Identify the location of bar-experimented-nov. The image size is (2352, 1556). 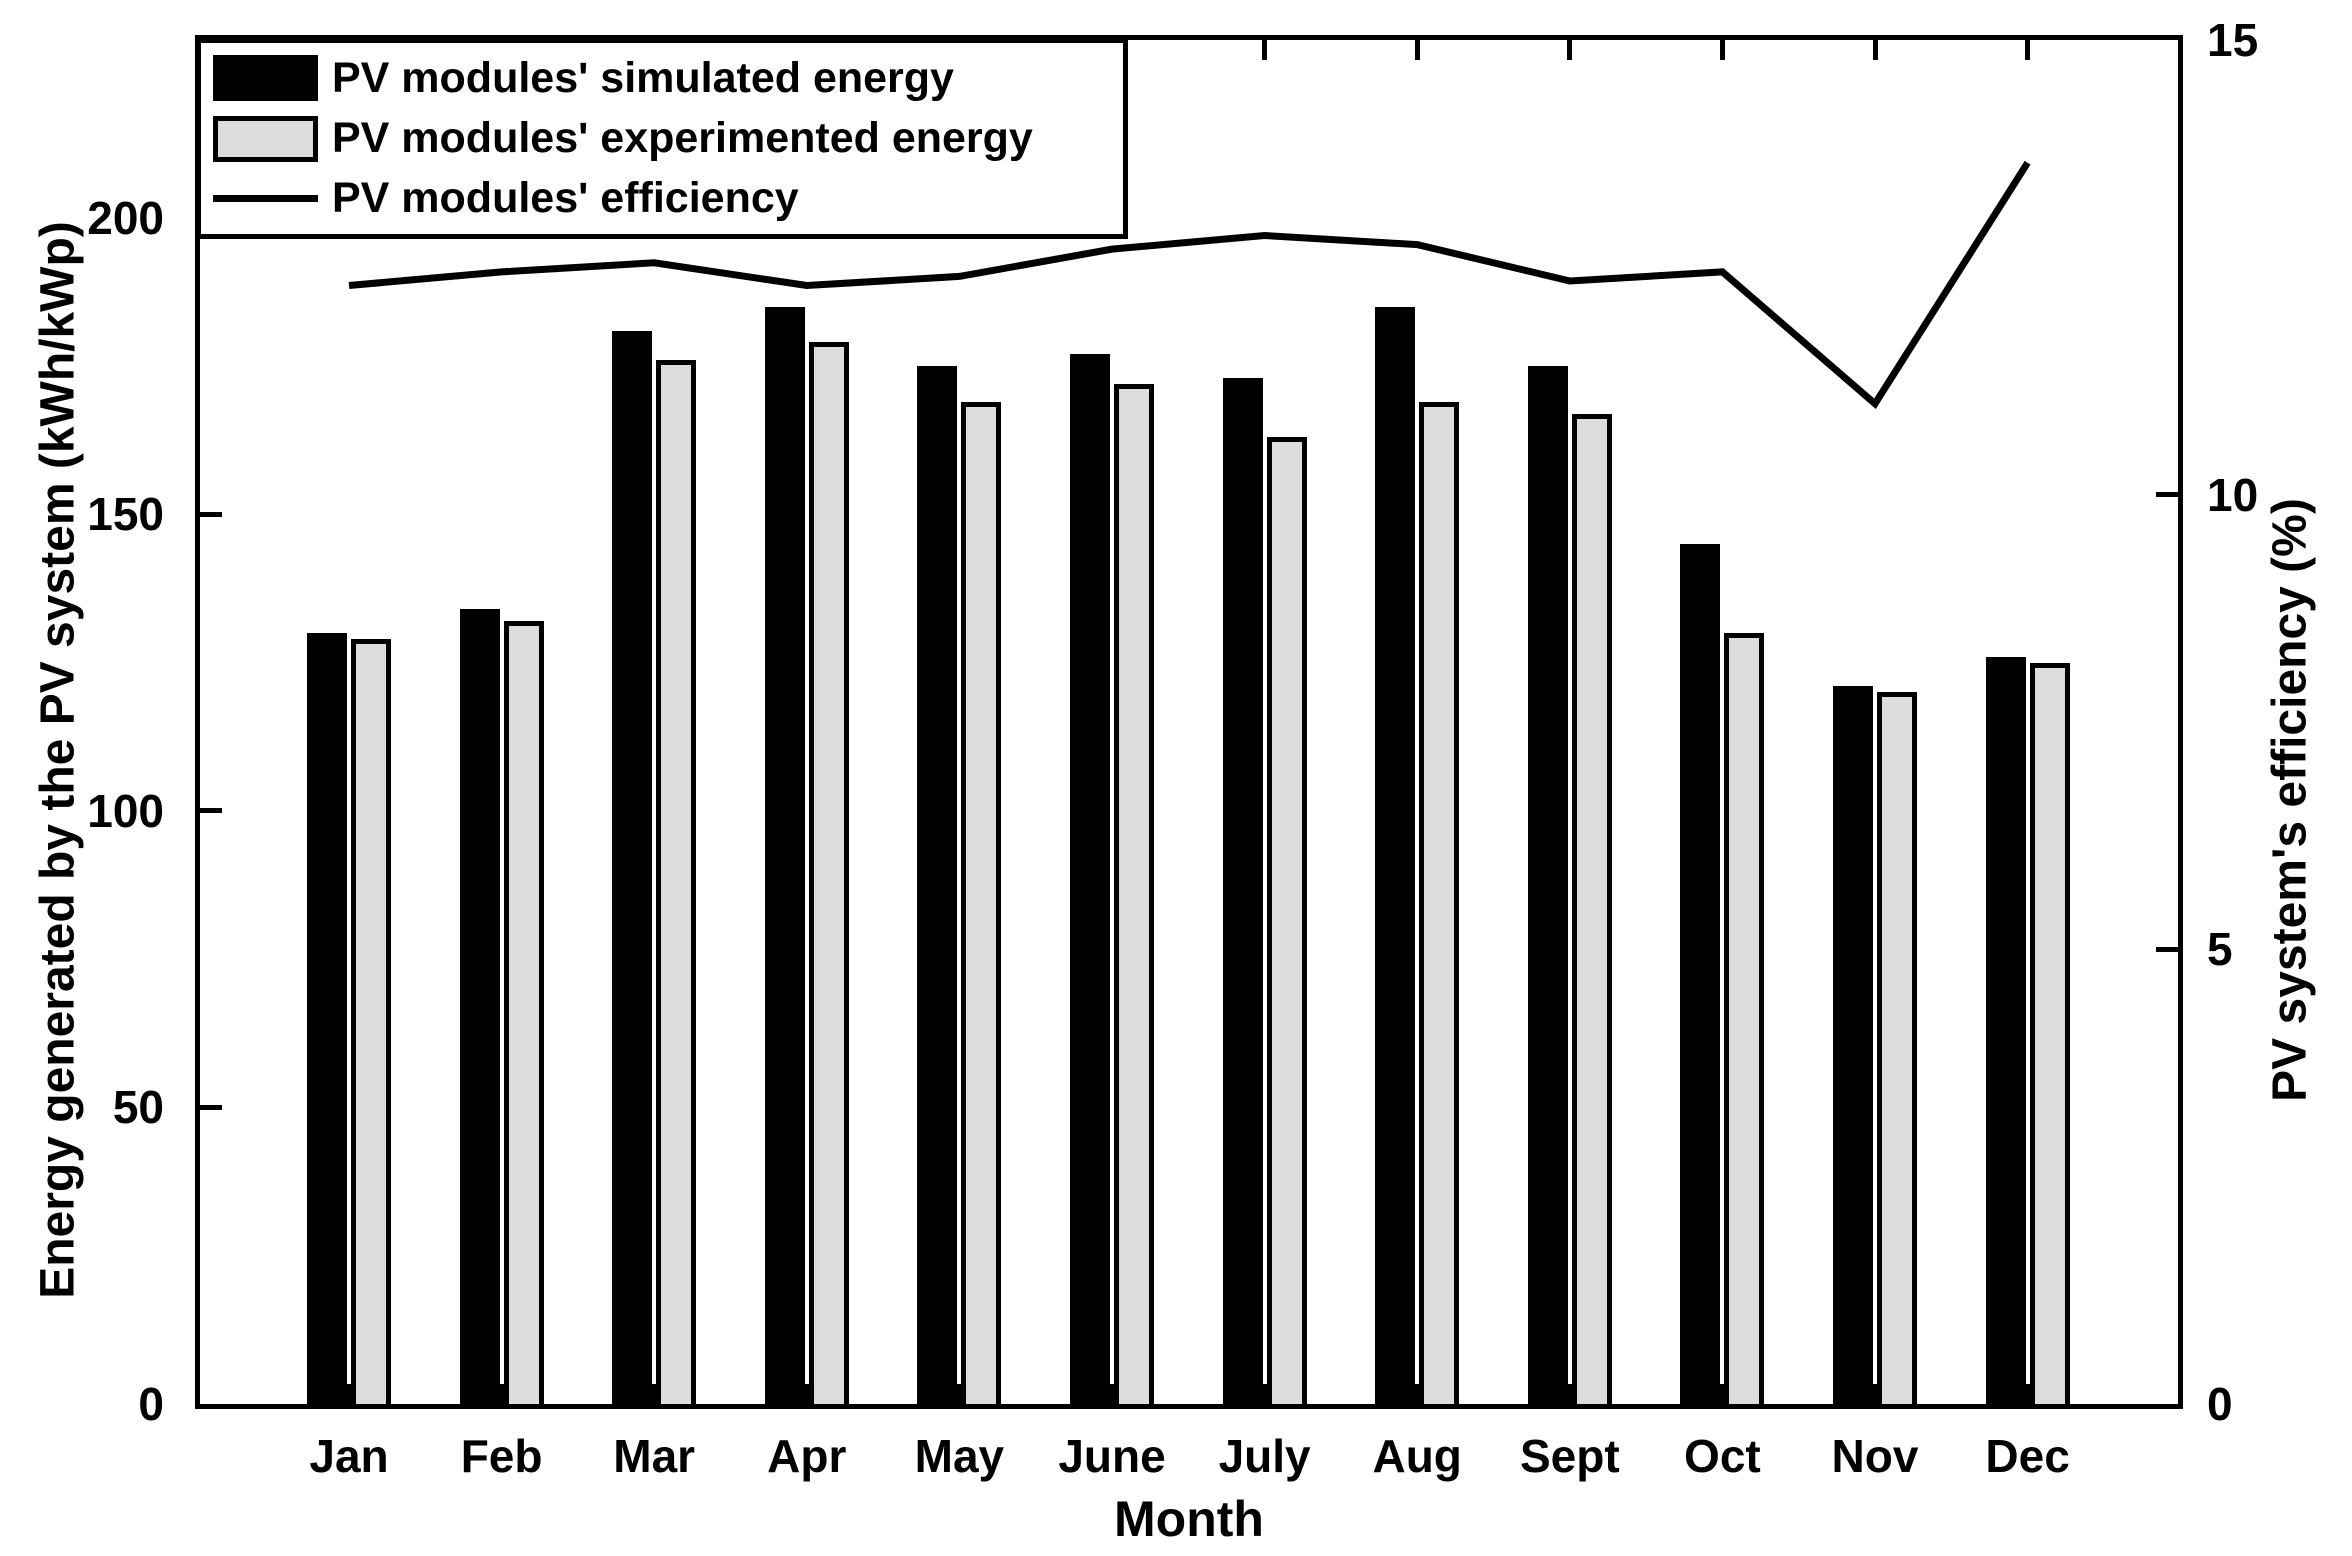
(1897, 1048).